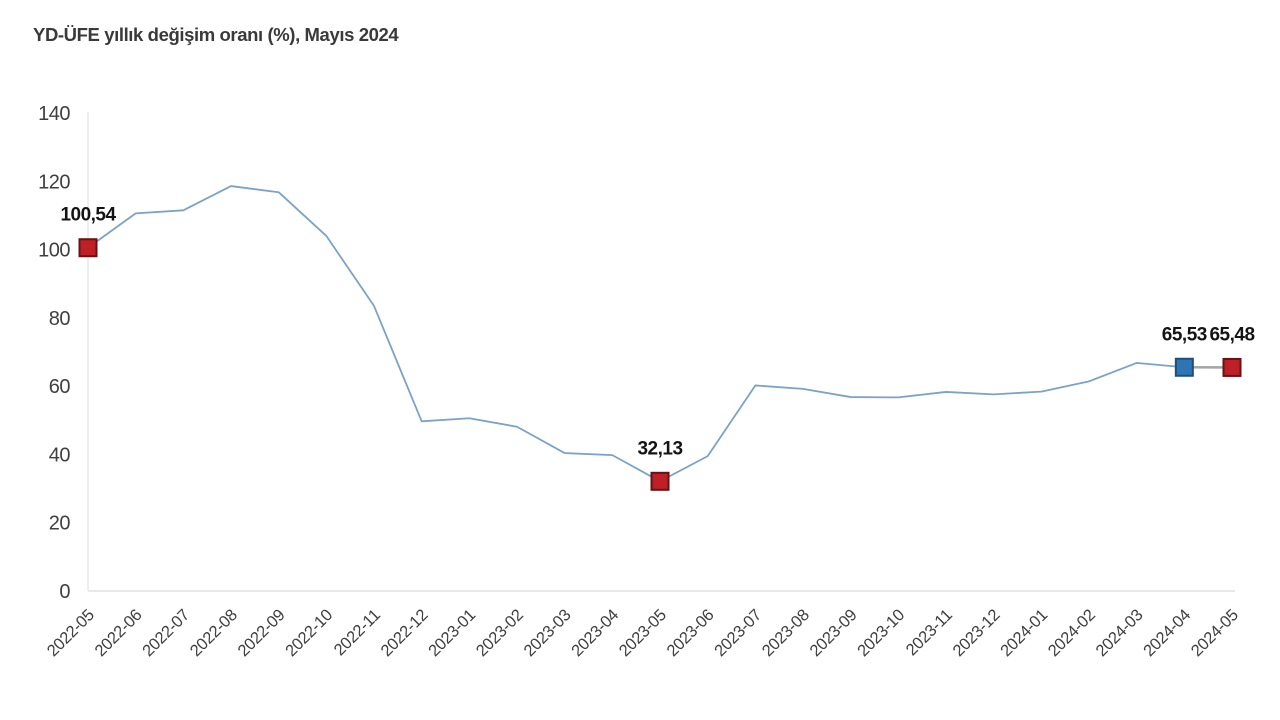 The width and height of the screenshot is (1280, 720). Describe the element at coordinates (738, 633) in the screenshot. I see `x-axis-tick-label: 2023-07` at that location.